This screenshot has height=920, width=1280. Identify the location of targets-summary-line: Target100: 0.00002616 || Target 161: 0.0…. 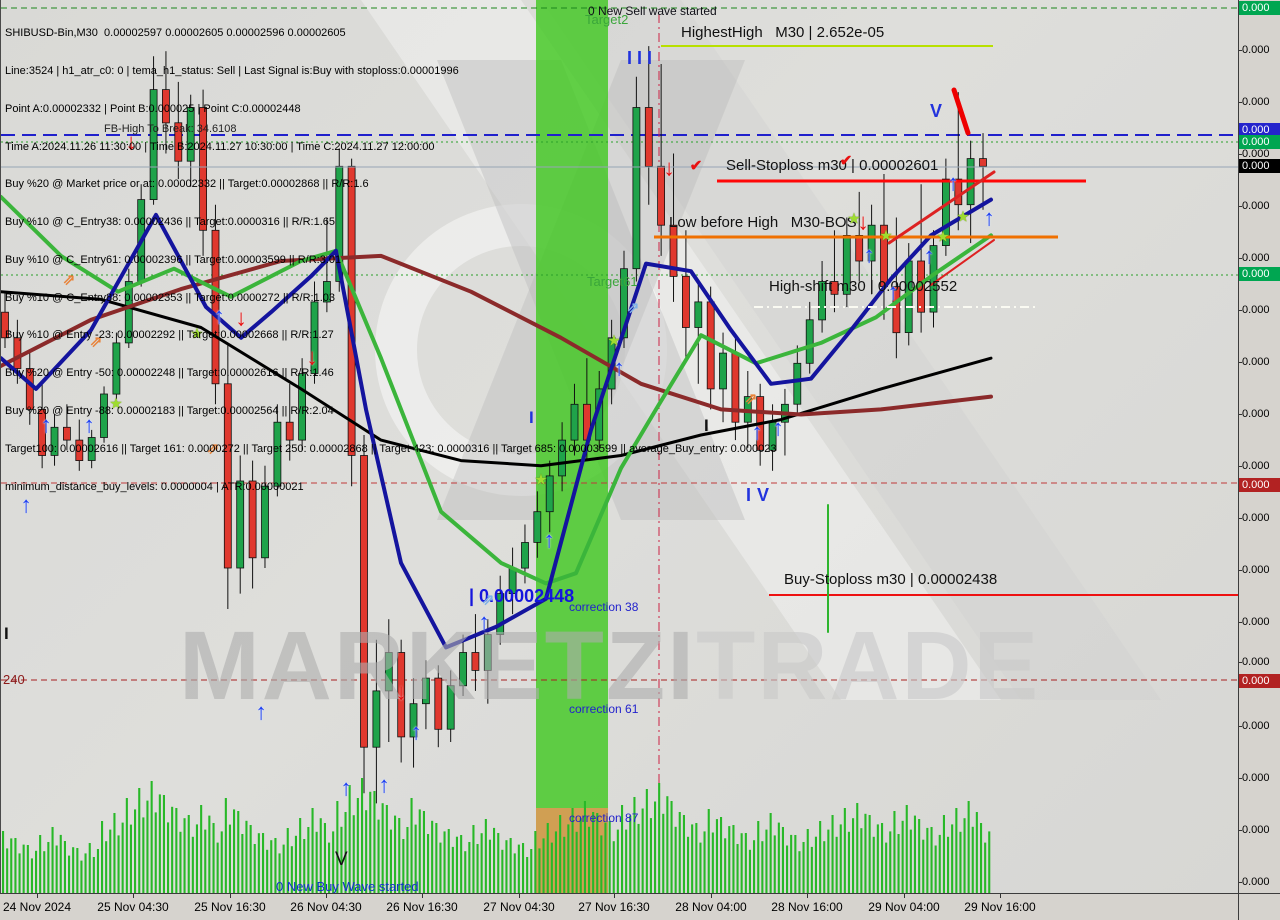
(391, 448).